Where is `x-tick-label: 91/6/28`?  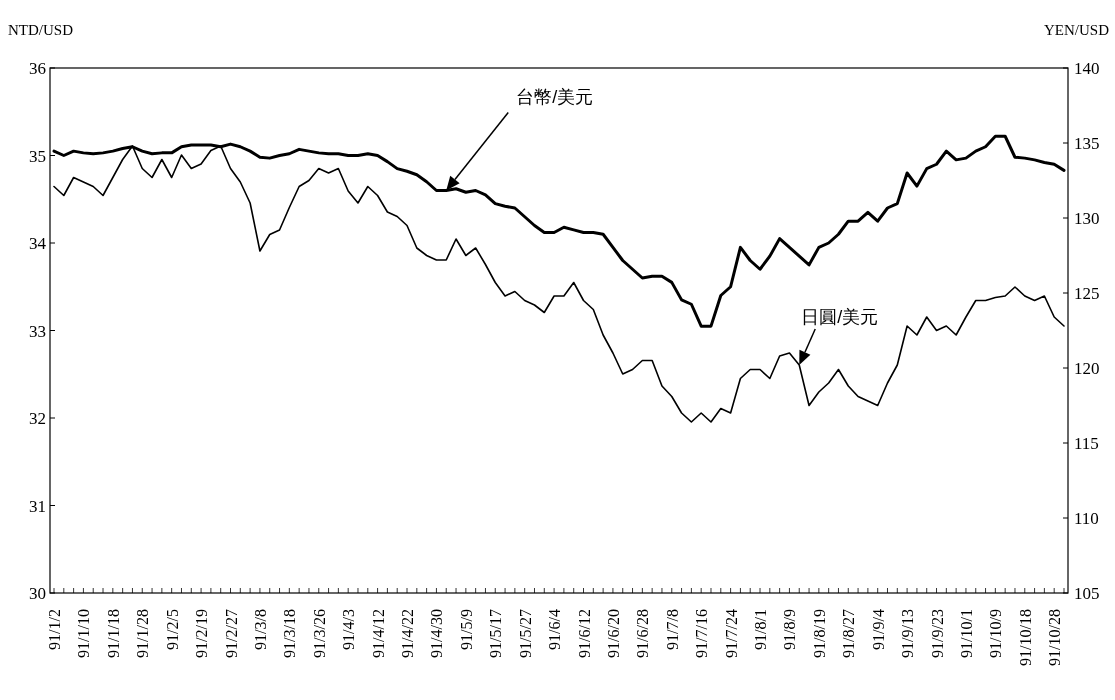
x-tick-label: 91/6/28 is located at coordinates (643, 633).